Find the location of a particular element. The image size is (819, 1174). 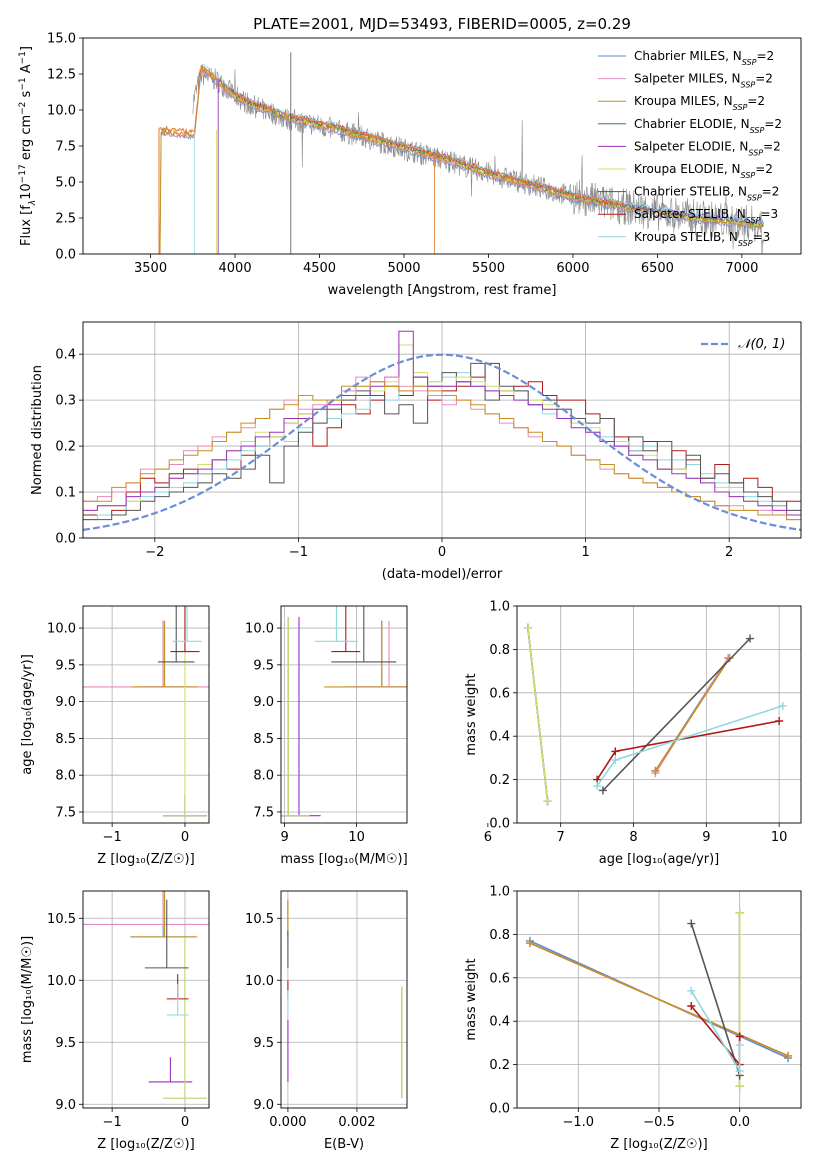

legend-label-chabrier-elodie: Chabrier ELODIE, NSSP=2 is located at coordinates (708, 126).